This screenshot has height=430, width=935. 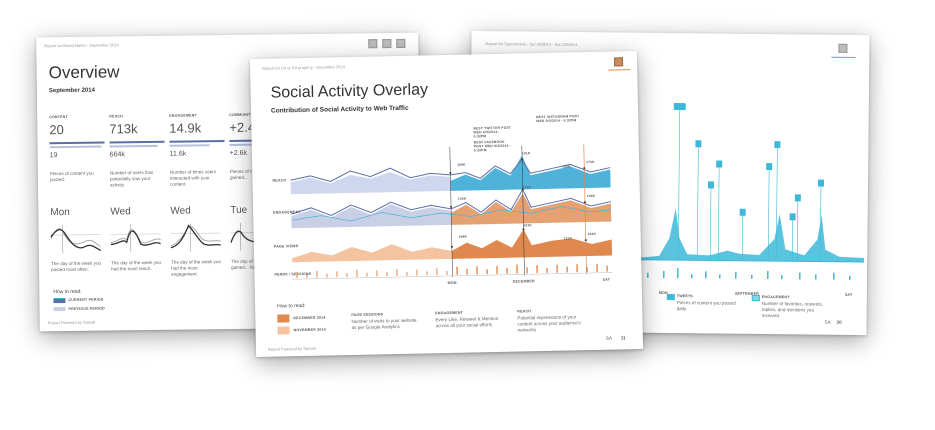 I want to click on row-label-reach: REACH, so click(x=279, y=180).